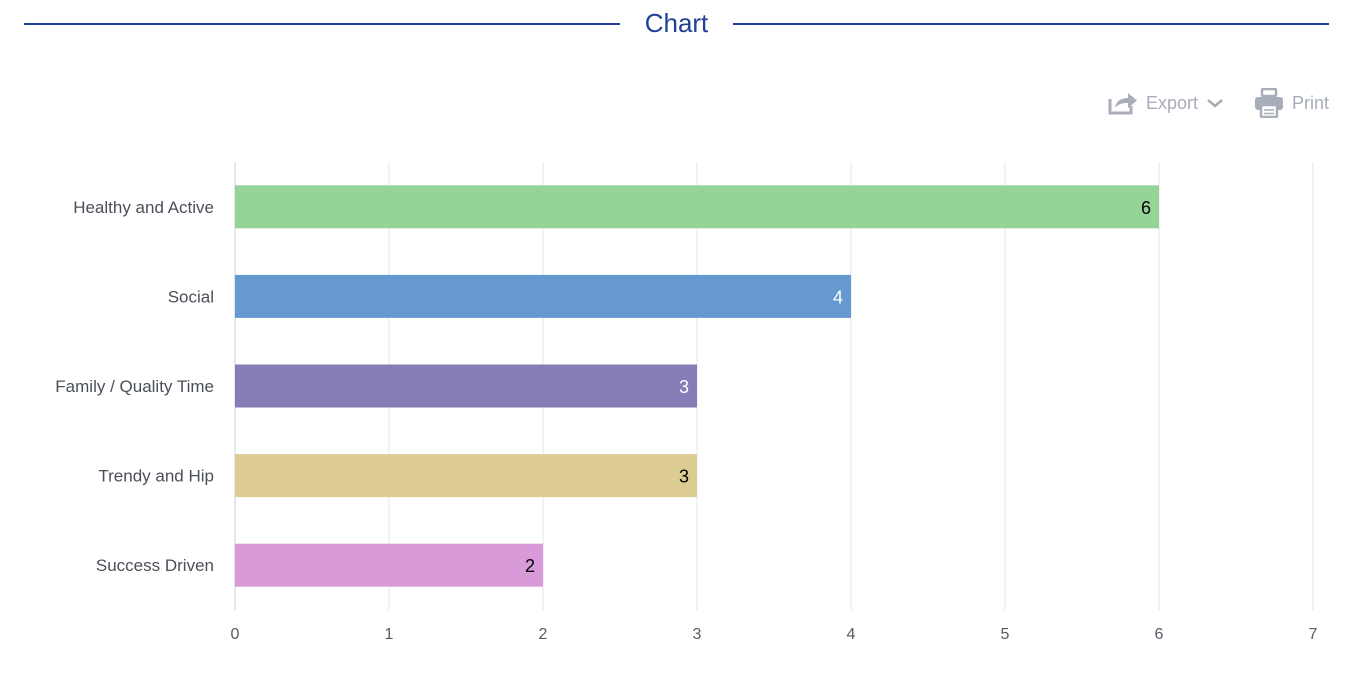 The image size is (1360, 673). What do you see at coordinates (1005, 634) in the screenshot?
I see `x-tick-label: 5` at bounding box center [1005, 634].